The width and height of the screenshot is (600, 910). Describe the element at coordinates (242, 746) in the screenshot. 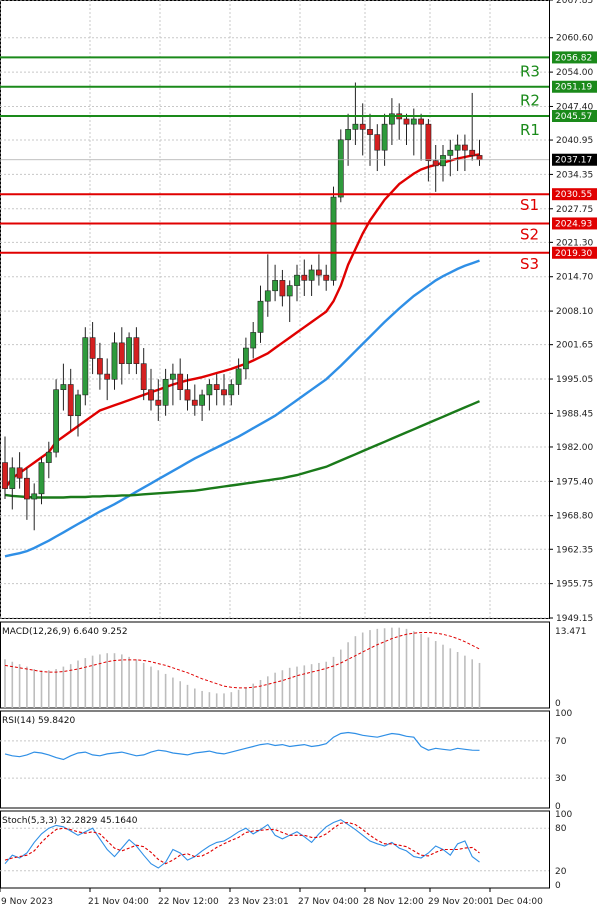

I see `rsi-line` at that location.